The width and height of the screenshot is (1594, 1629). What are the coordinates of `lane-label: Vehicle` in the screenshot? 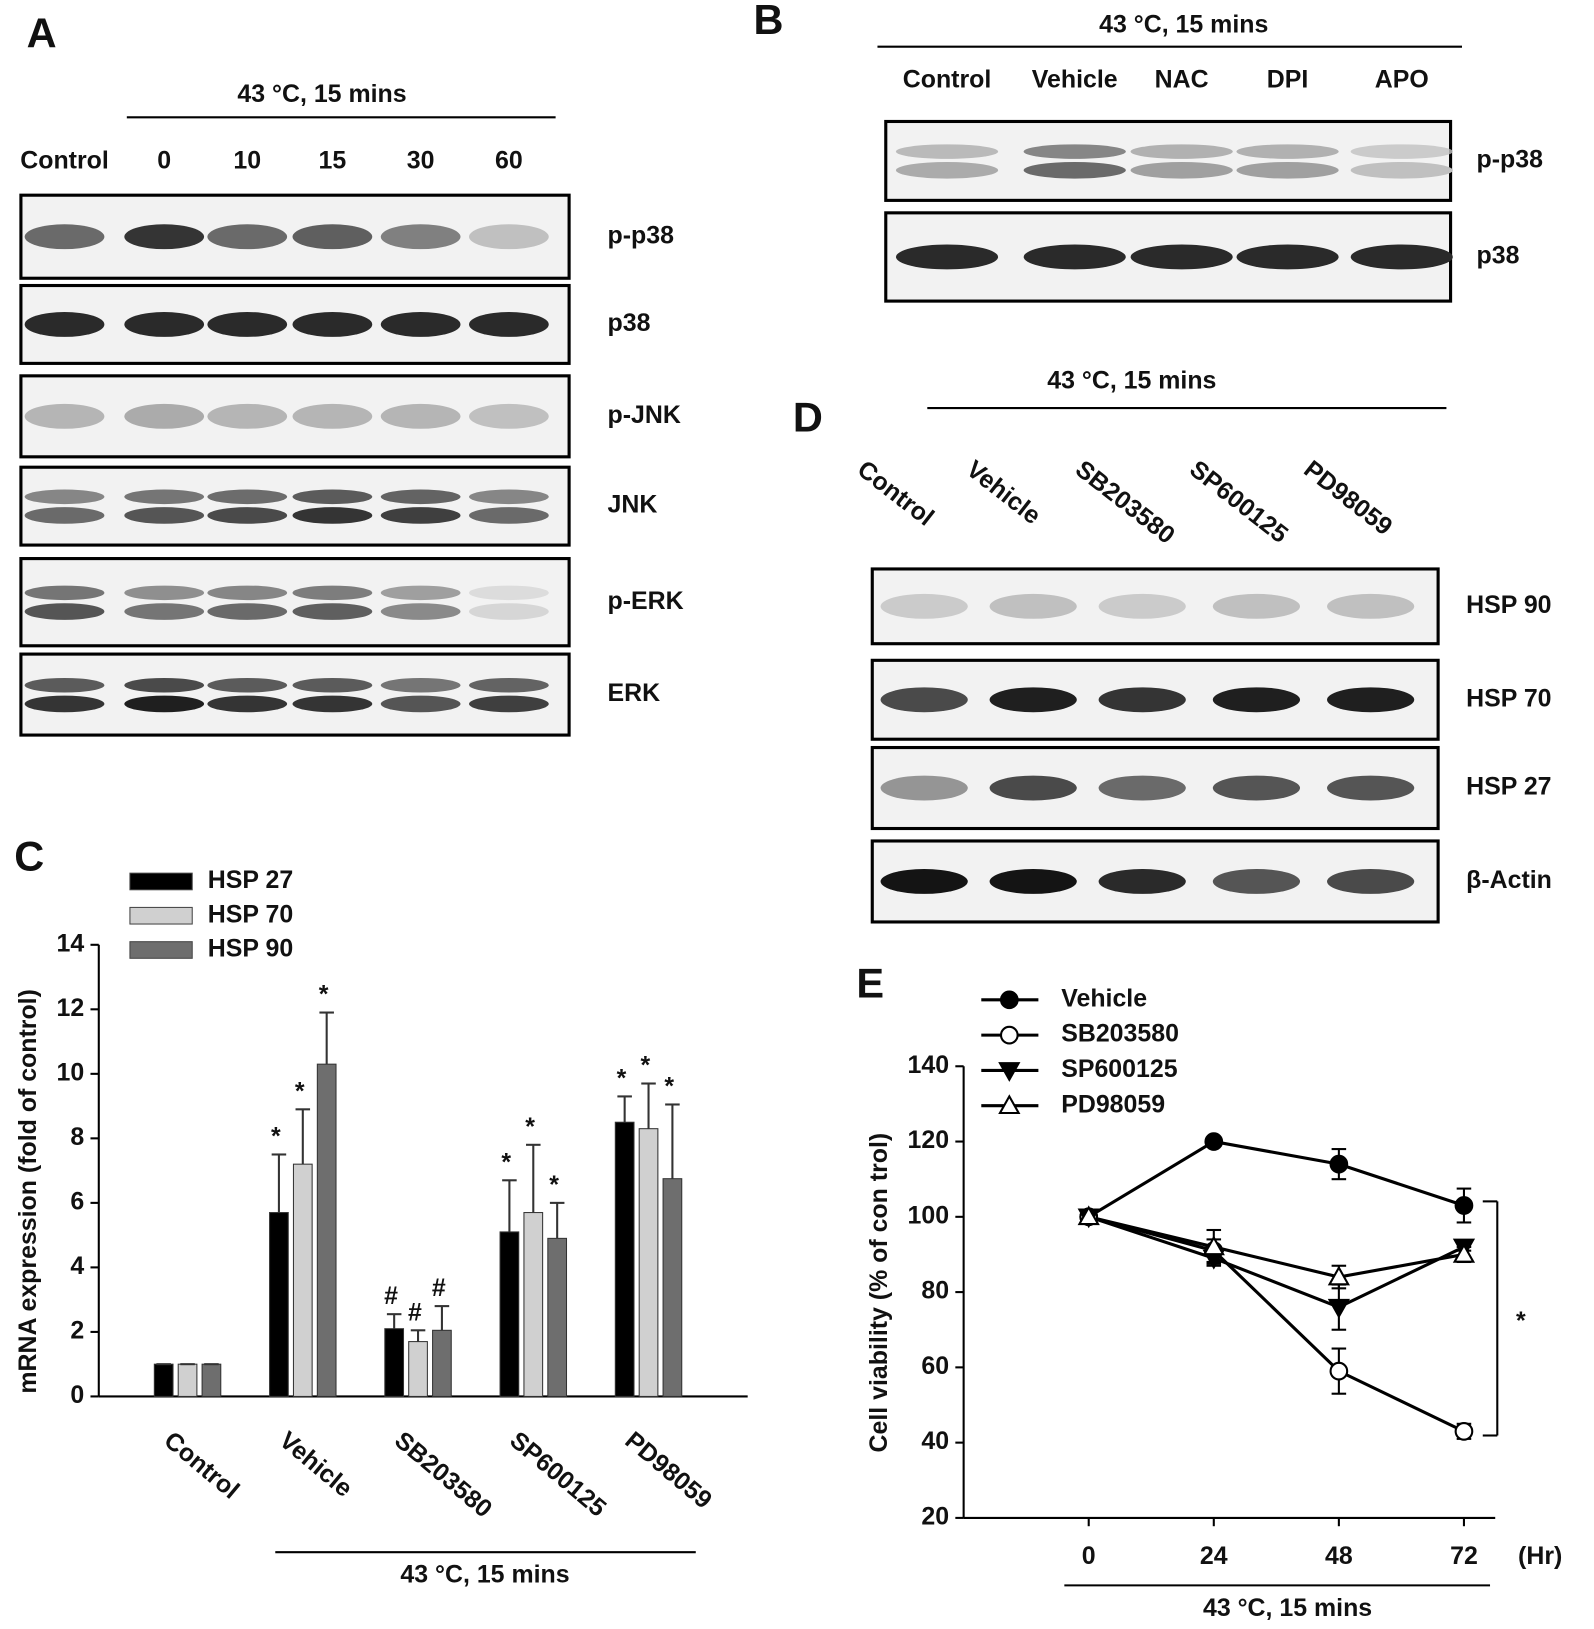 It's located at (1075, 80).